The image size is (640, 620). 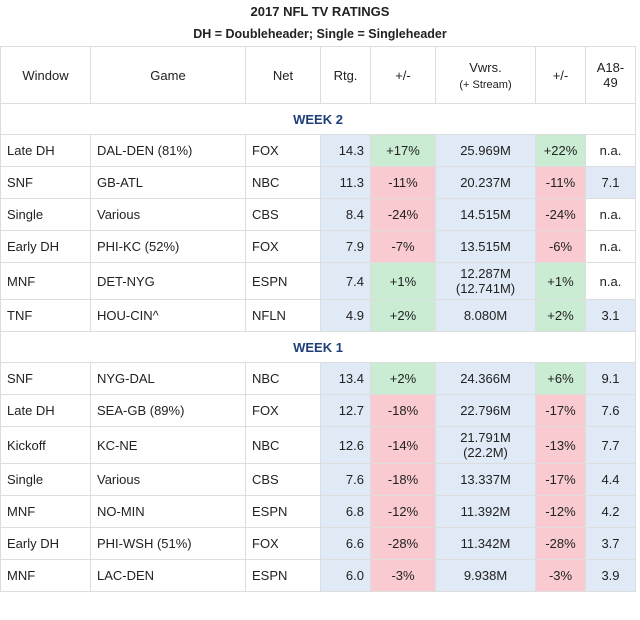 What do you see at coordinates (45, 214) in the screenshot?
I see `cell: Single` at bounding box center [45, 214].